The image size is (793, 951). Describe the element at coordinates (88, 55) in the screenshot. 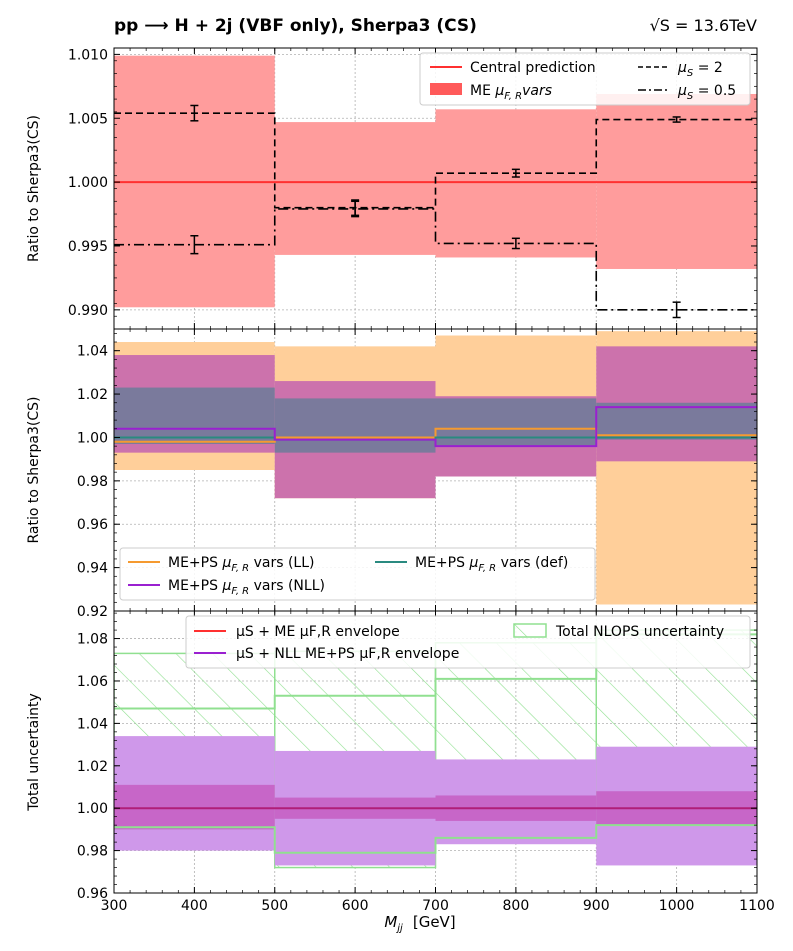

I see `y-tick-label: 1.010` at that location.